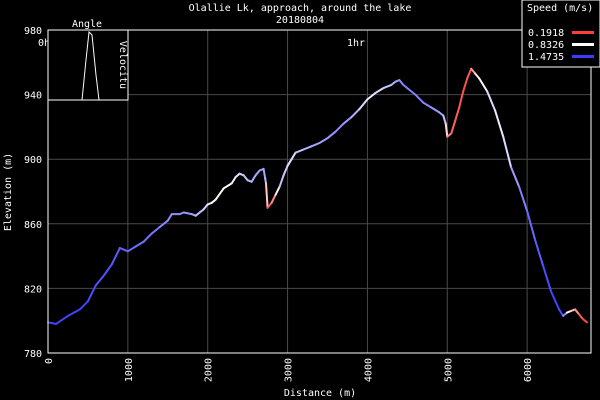 This screenshot has height=400, width=600. What do you see at coordinates (560, 8) in the screenshot?
I see `legend-title: Speed (m/s)` at bounding box center [560, 8].